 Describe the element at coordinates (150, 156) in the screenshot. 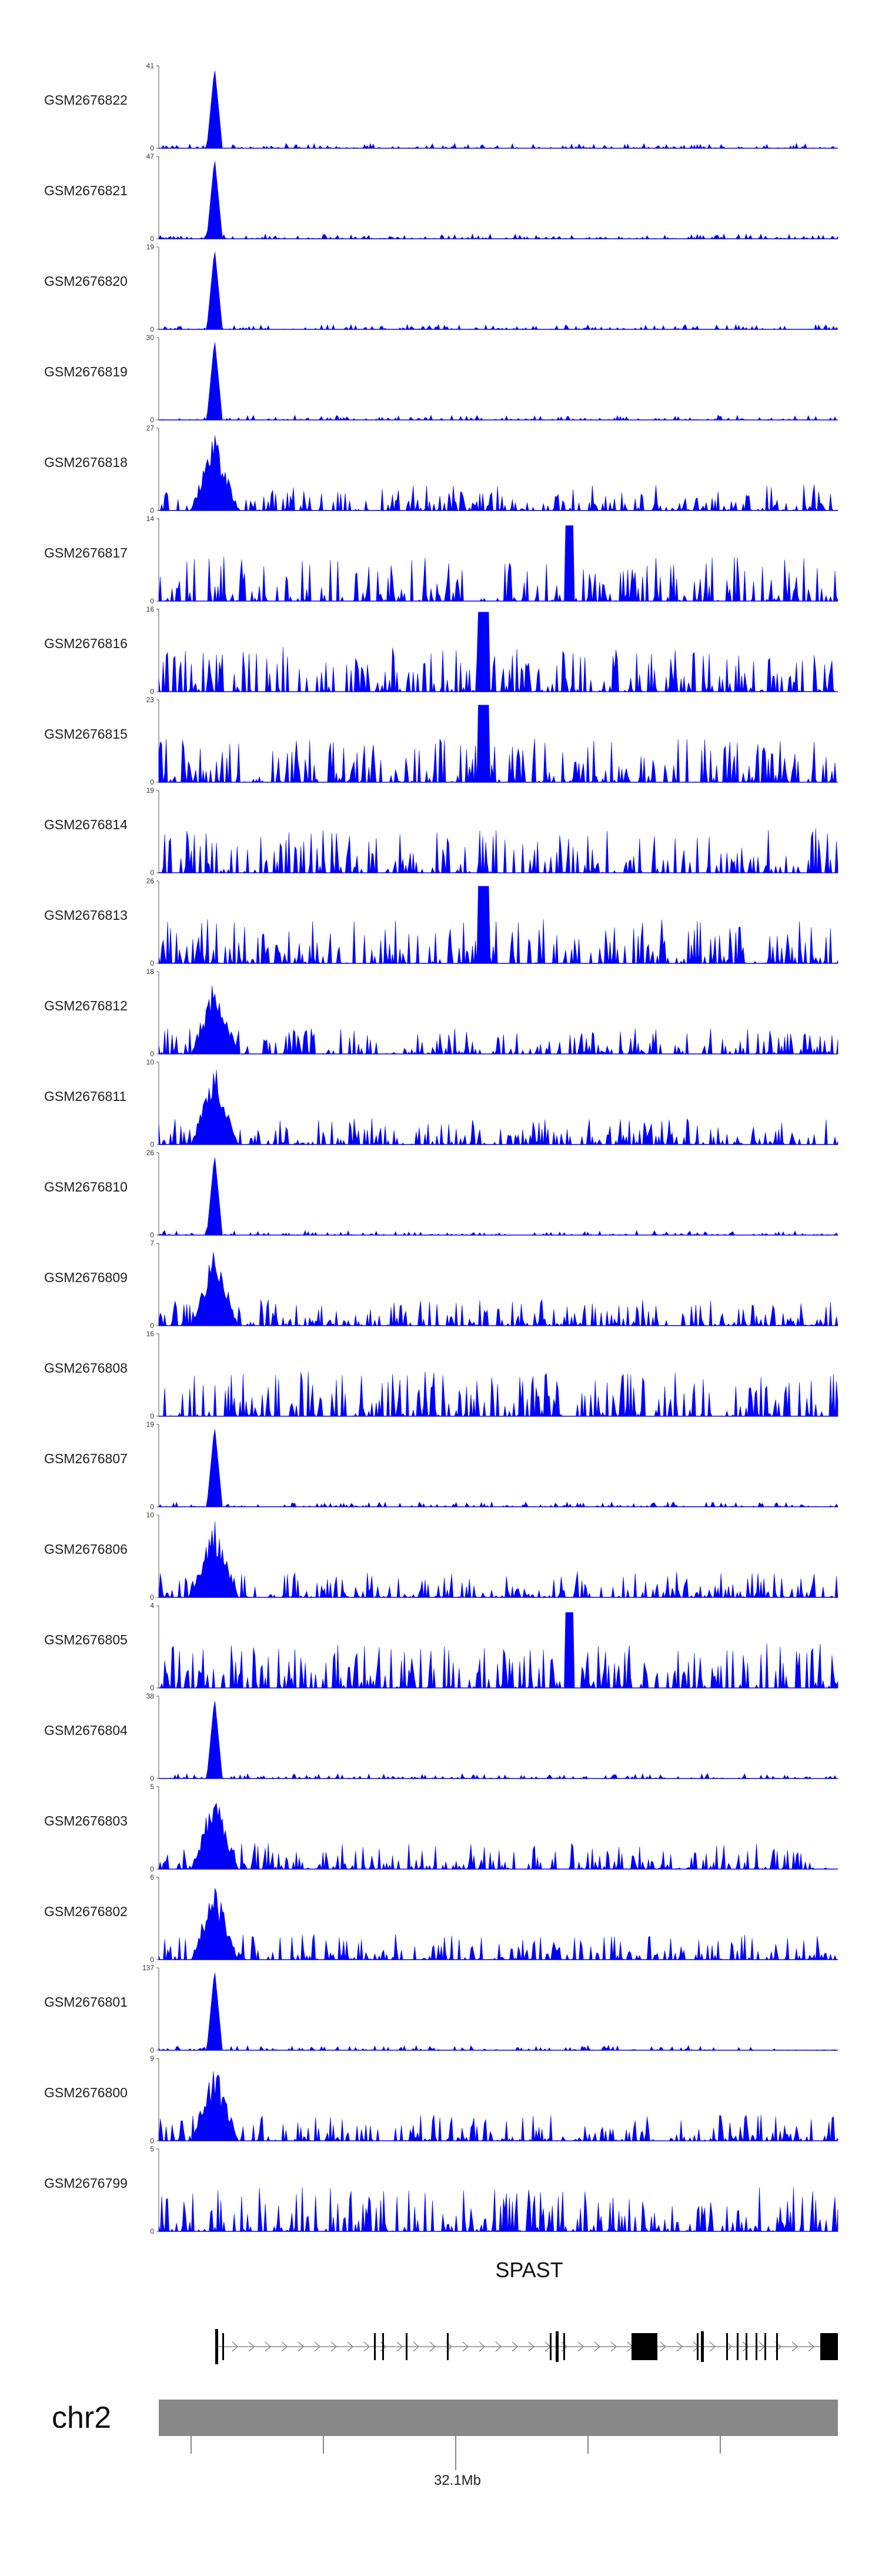

I see `y-max-label: 47` at that location.